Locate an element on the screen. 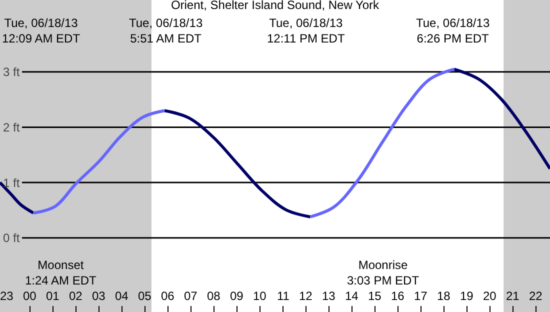 The width and height of the screenshot is (550, 312). x-tick-label: 00 is located at coordinates (30, 296).